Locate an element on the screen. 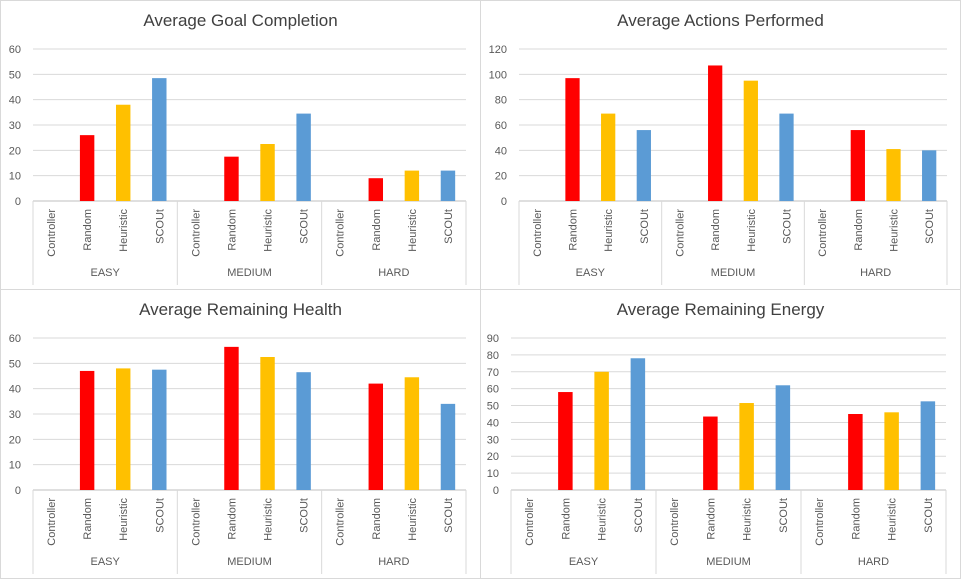  y-tick-label: 90 is located at coordinates (493, 339).